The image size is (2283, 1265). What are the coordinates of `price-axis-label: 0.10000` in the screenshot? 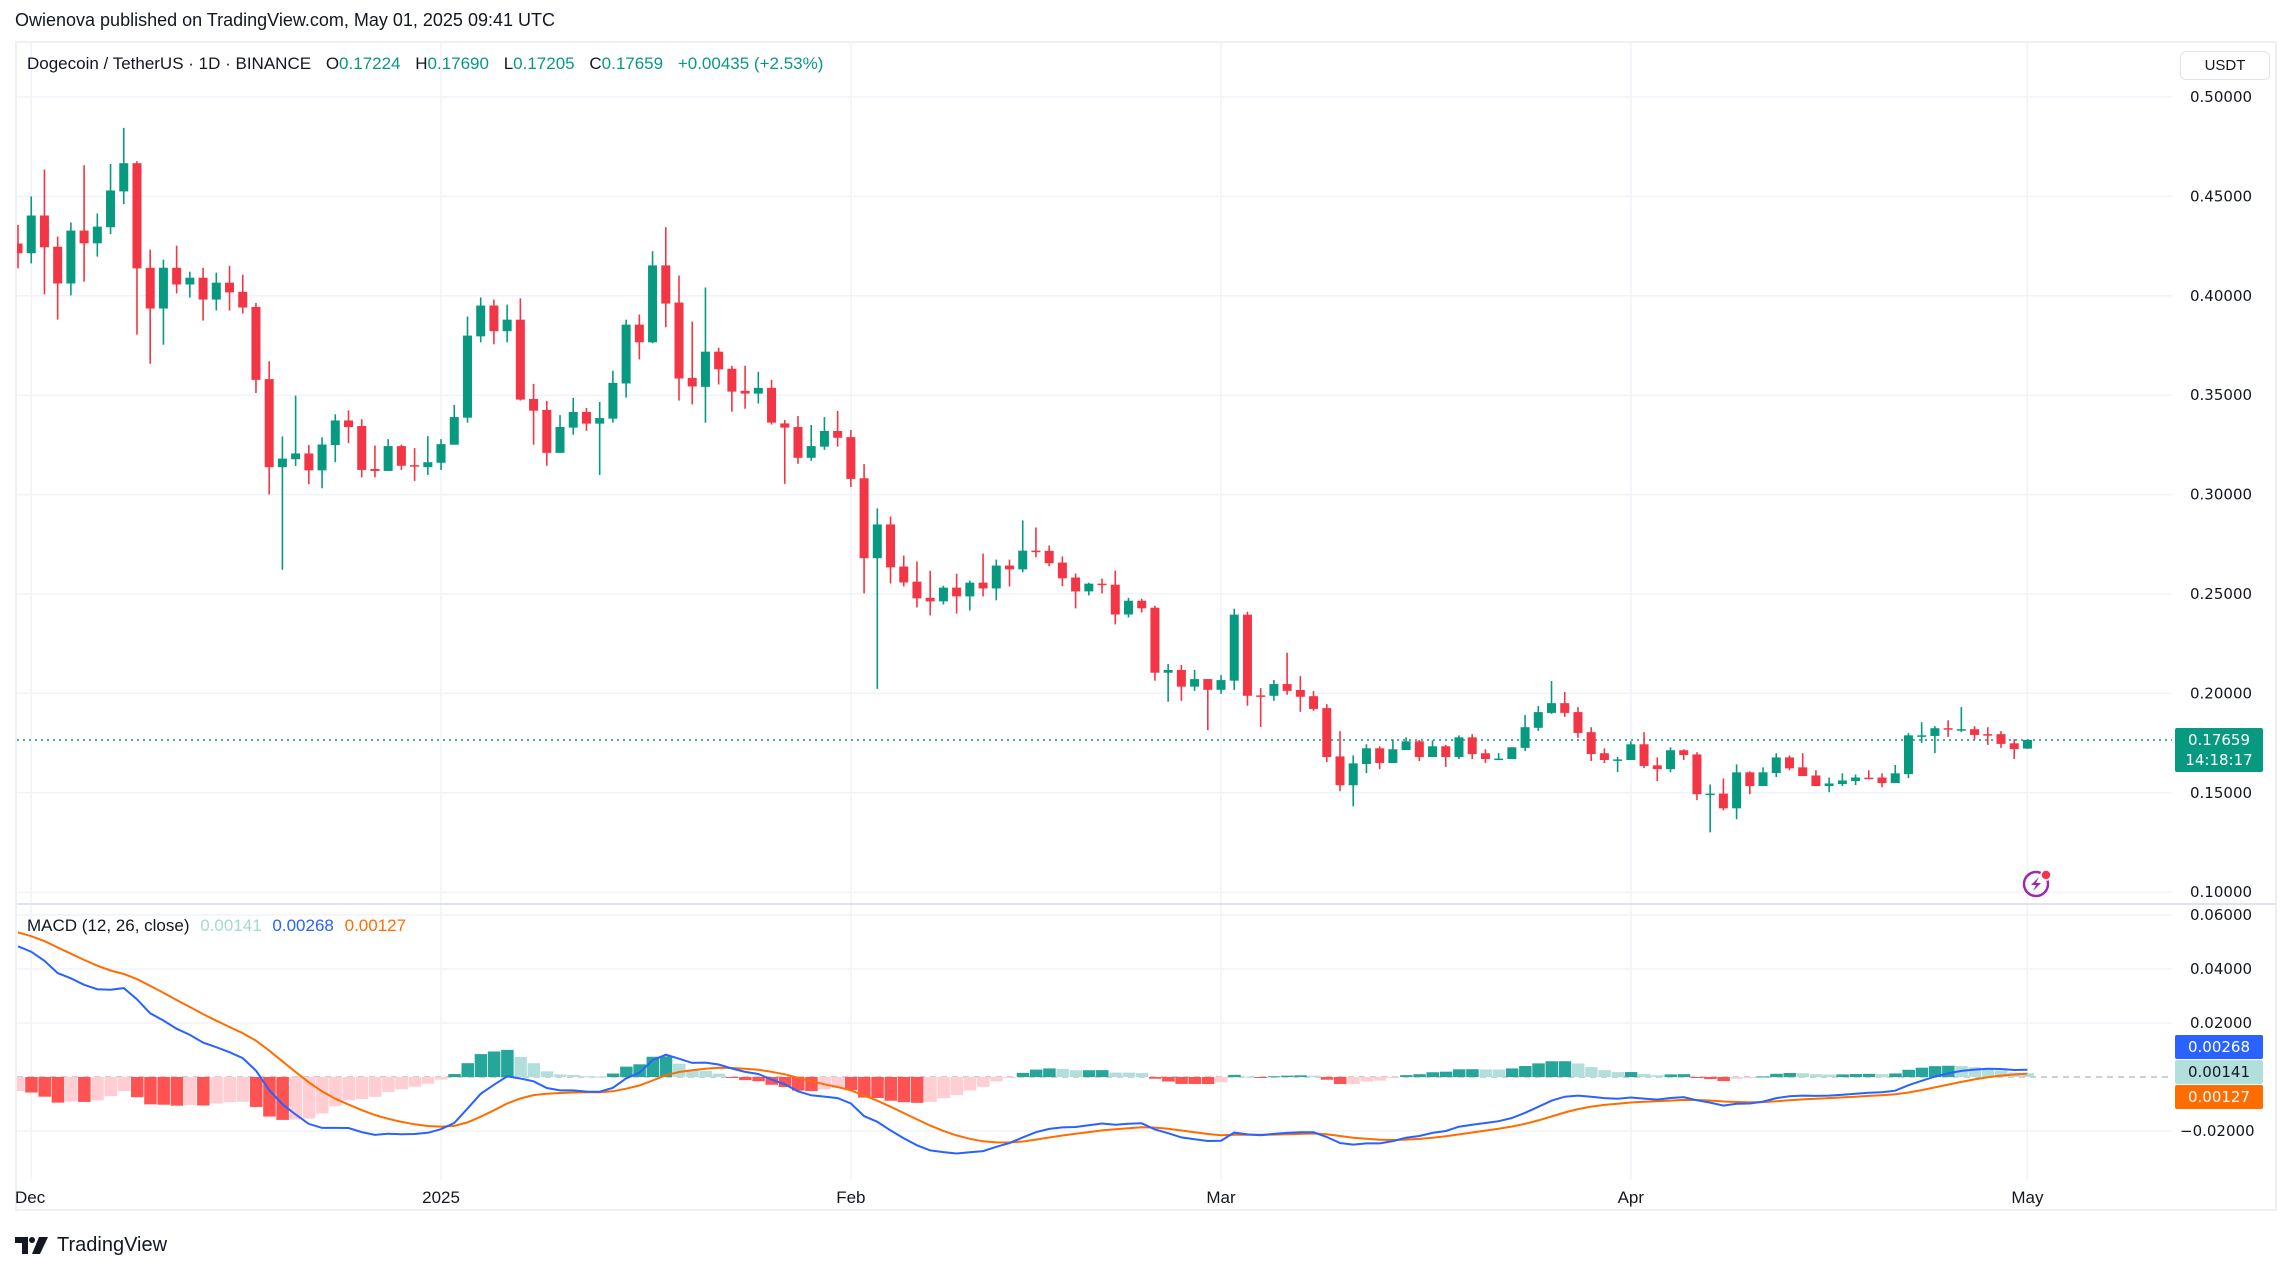 It's located at (2221, 892).